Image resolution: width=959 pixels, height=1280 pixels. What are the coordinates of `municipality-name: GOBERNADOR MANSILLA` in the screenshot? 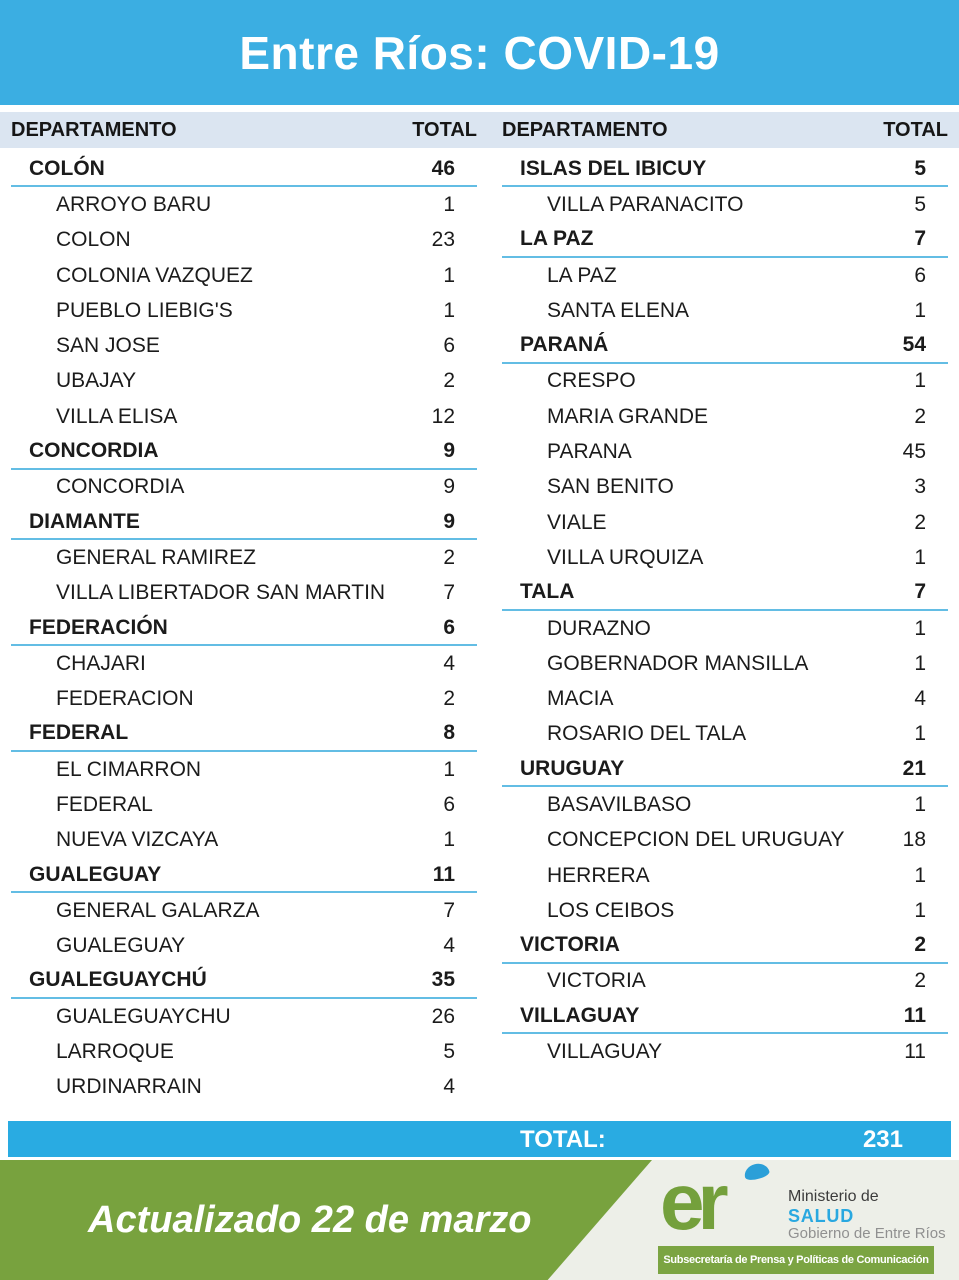 It's located at (678, 663).